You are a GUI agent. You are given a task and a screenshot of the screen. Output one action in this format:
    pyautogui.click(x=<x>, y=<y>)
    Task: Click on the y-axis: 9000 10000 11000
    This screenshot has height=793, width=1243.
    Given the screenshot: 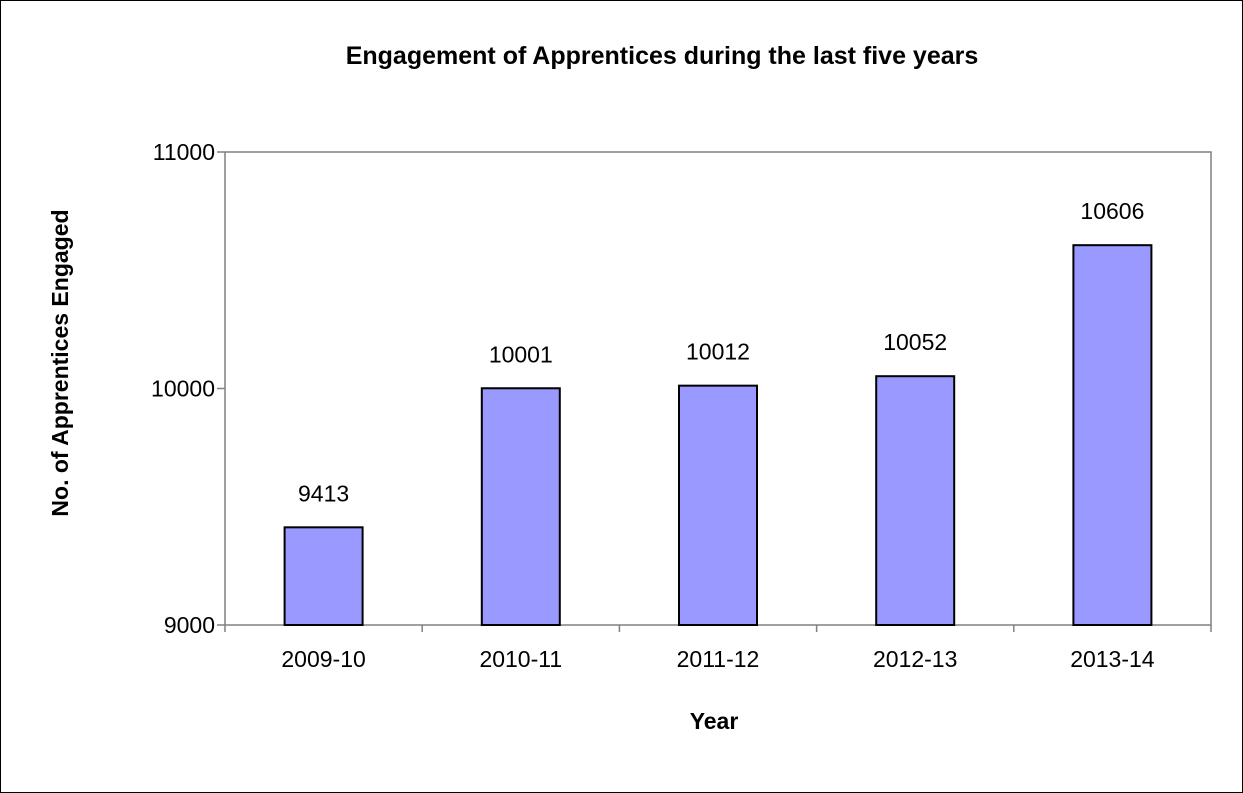 What is the action you would take?
    pyautogui.click(x=188, y=388)
    